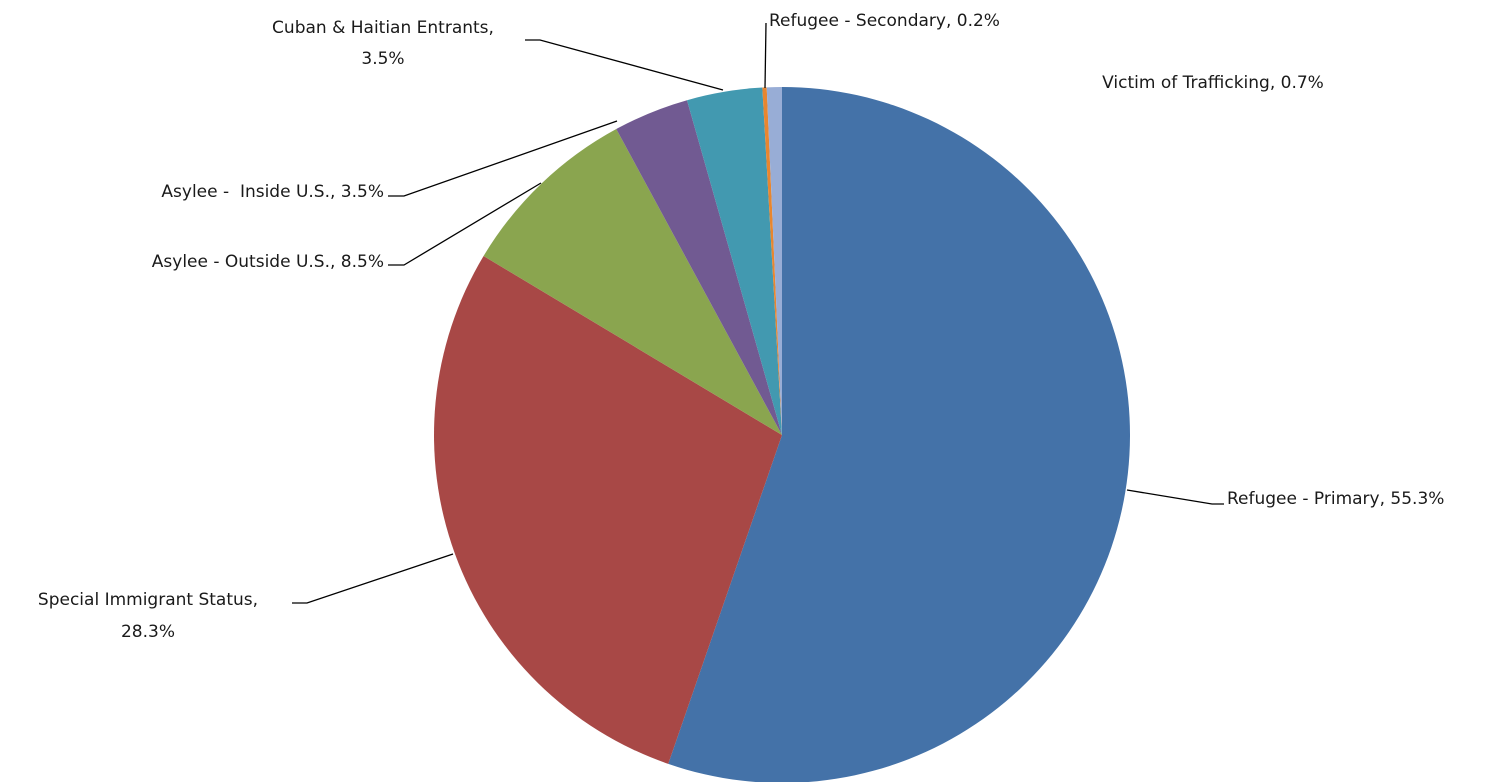  I want to click on pie-slice-cuban-and-haitian-entrants, so click(734, 261).